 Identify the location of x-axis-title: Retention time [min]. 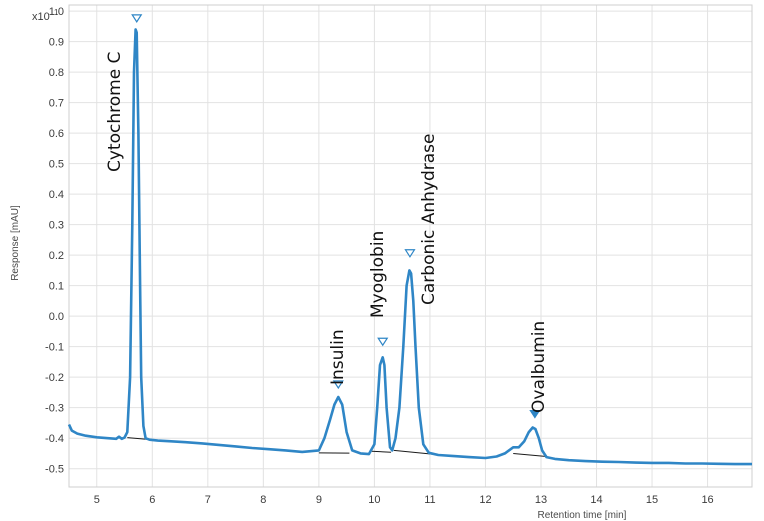
(582, 515).